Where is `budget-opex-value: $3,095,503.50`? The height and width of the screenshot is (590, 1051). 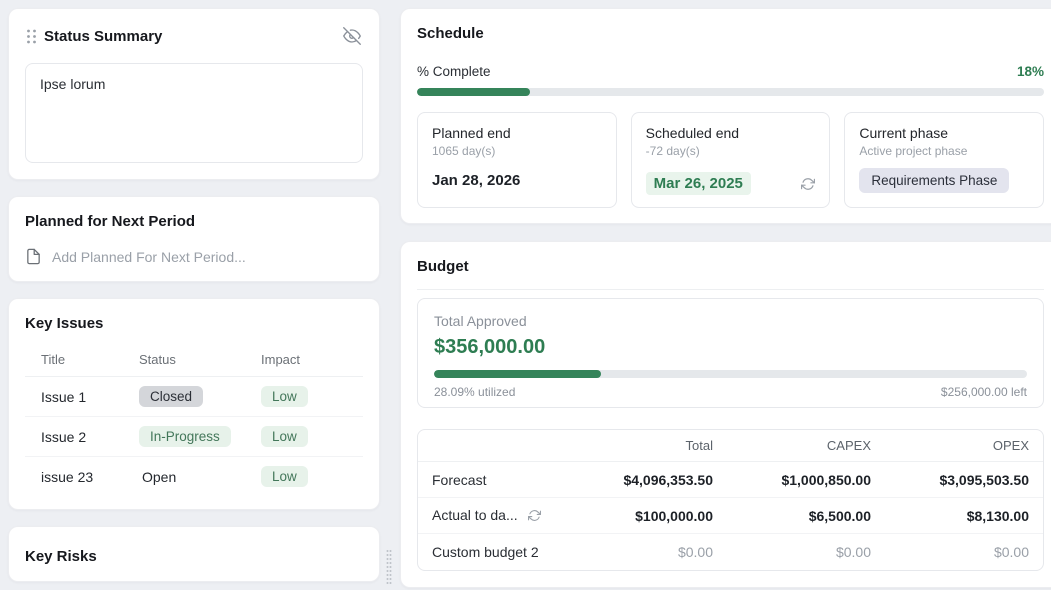
budget-opex-value: $3,095,503.50 is located at coordinates (964, 479).